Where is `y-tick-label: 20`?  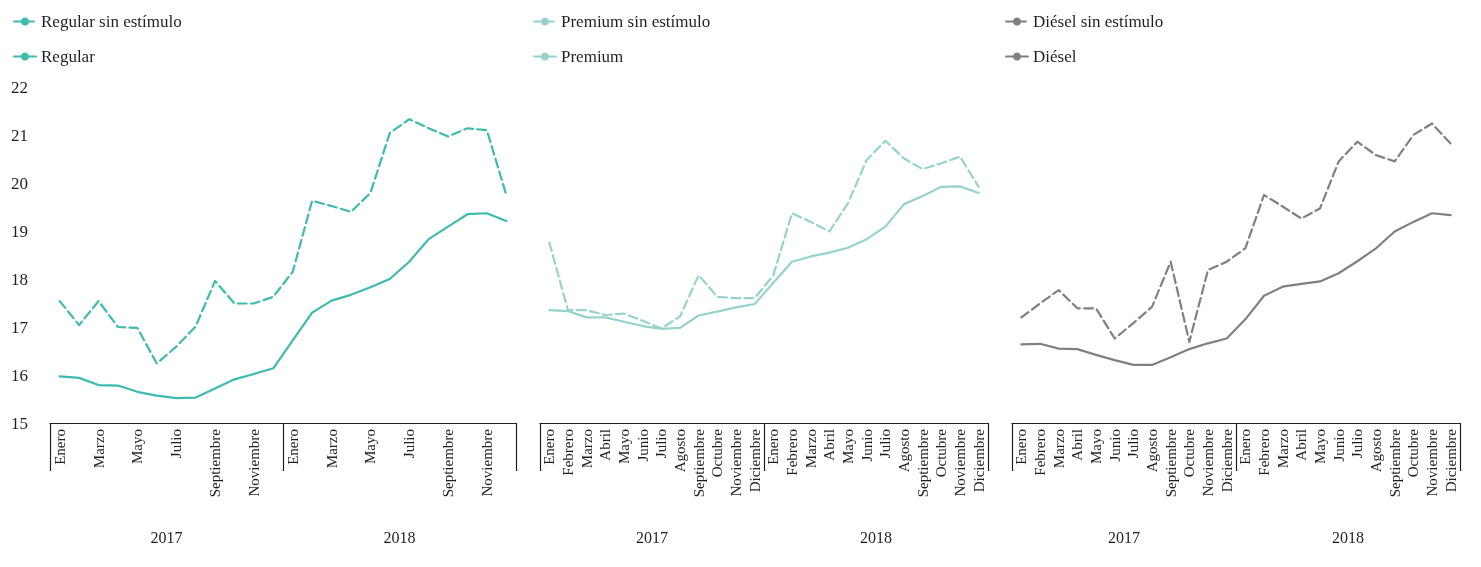 y-tick-label: 20 is located at coordinates (19, 183).